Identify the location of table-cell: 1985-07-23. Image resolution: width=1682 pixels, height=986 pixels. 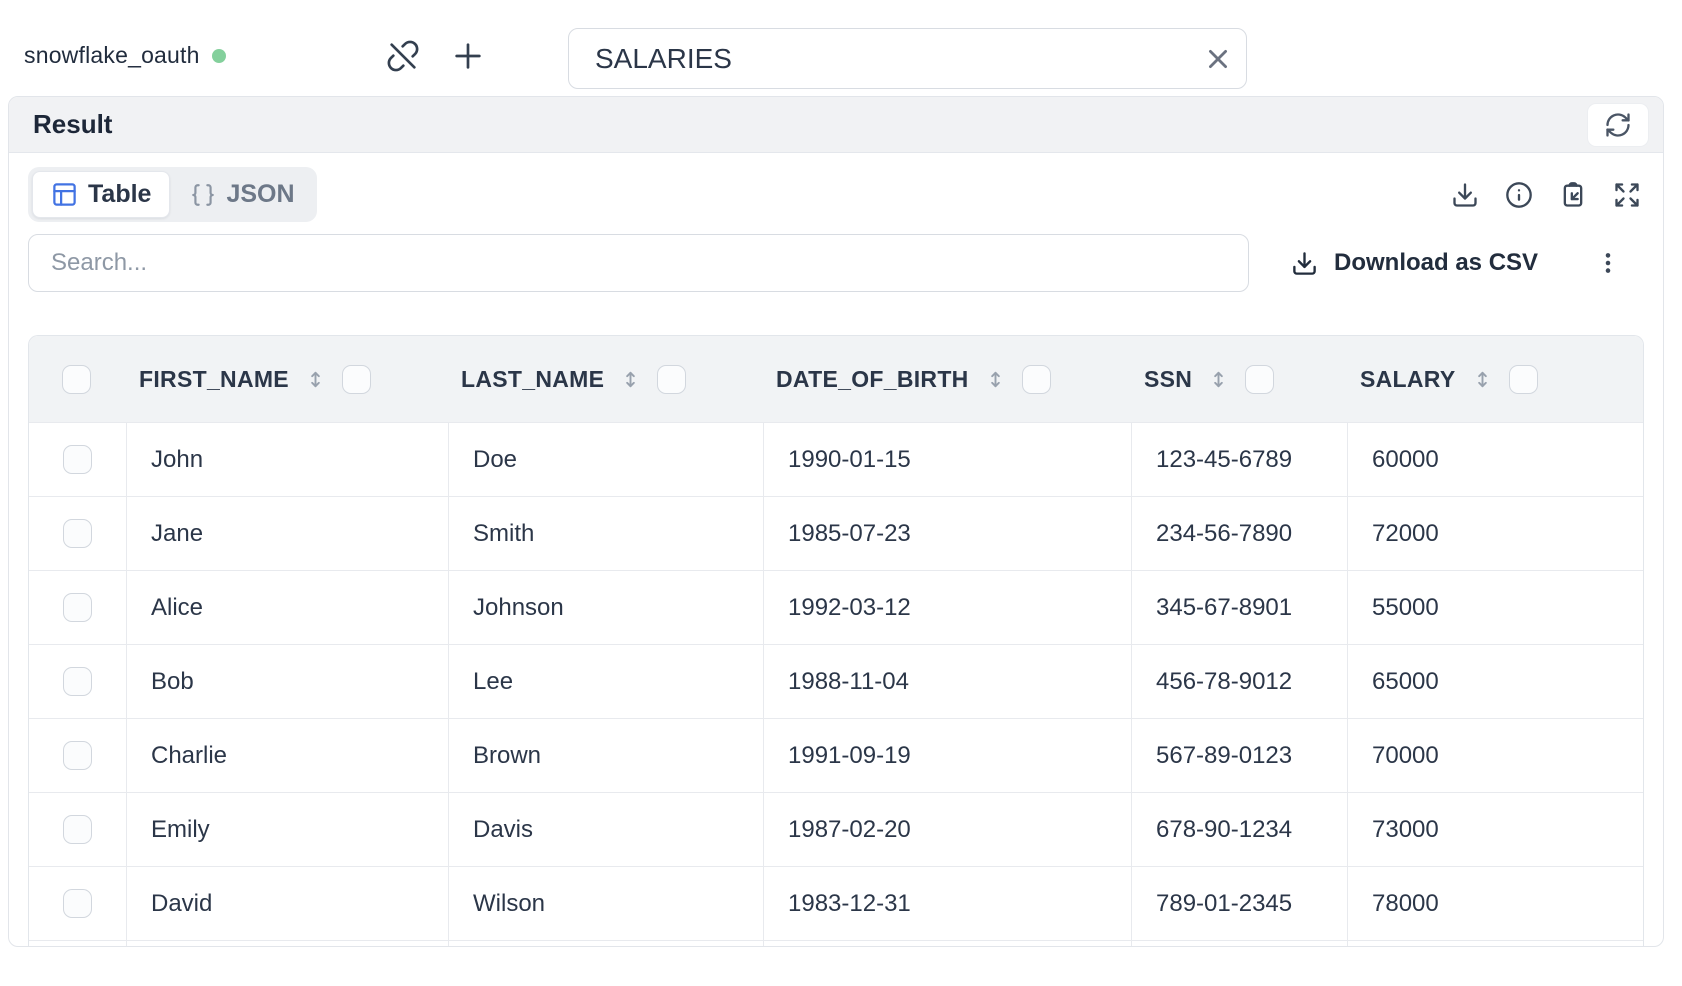
(948, 533).